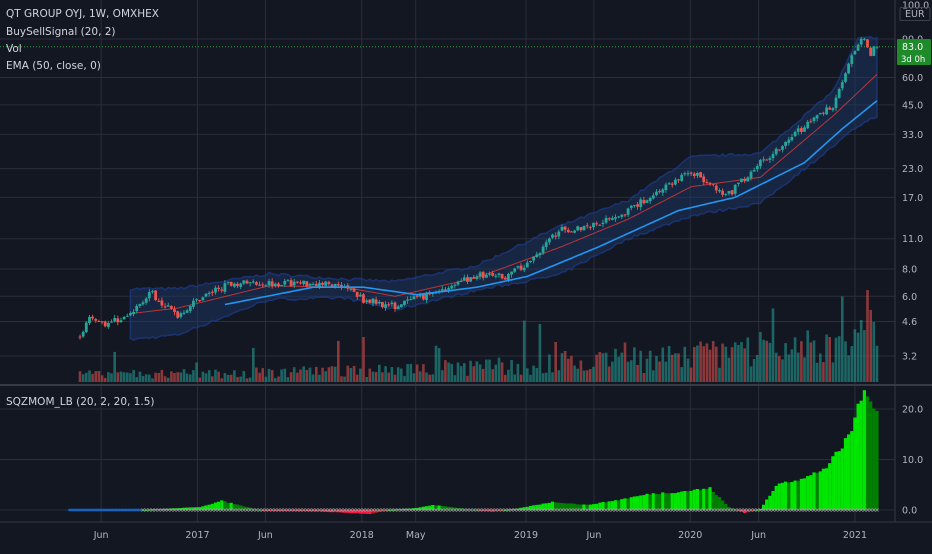 The width and height of the screenshot is (932, 554). What do you see at coordinates (111, 510) in the screenshot?
I see `squeeze-dot` at bounding box center [111, 510].